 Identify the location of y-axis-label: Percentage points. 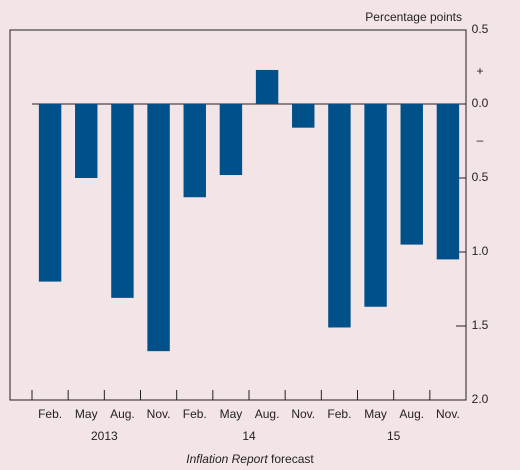
(413, 17).